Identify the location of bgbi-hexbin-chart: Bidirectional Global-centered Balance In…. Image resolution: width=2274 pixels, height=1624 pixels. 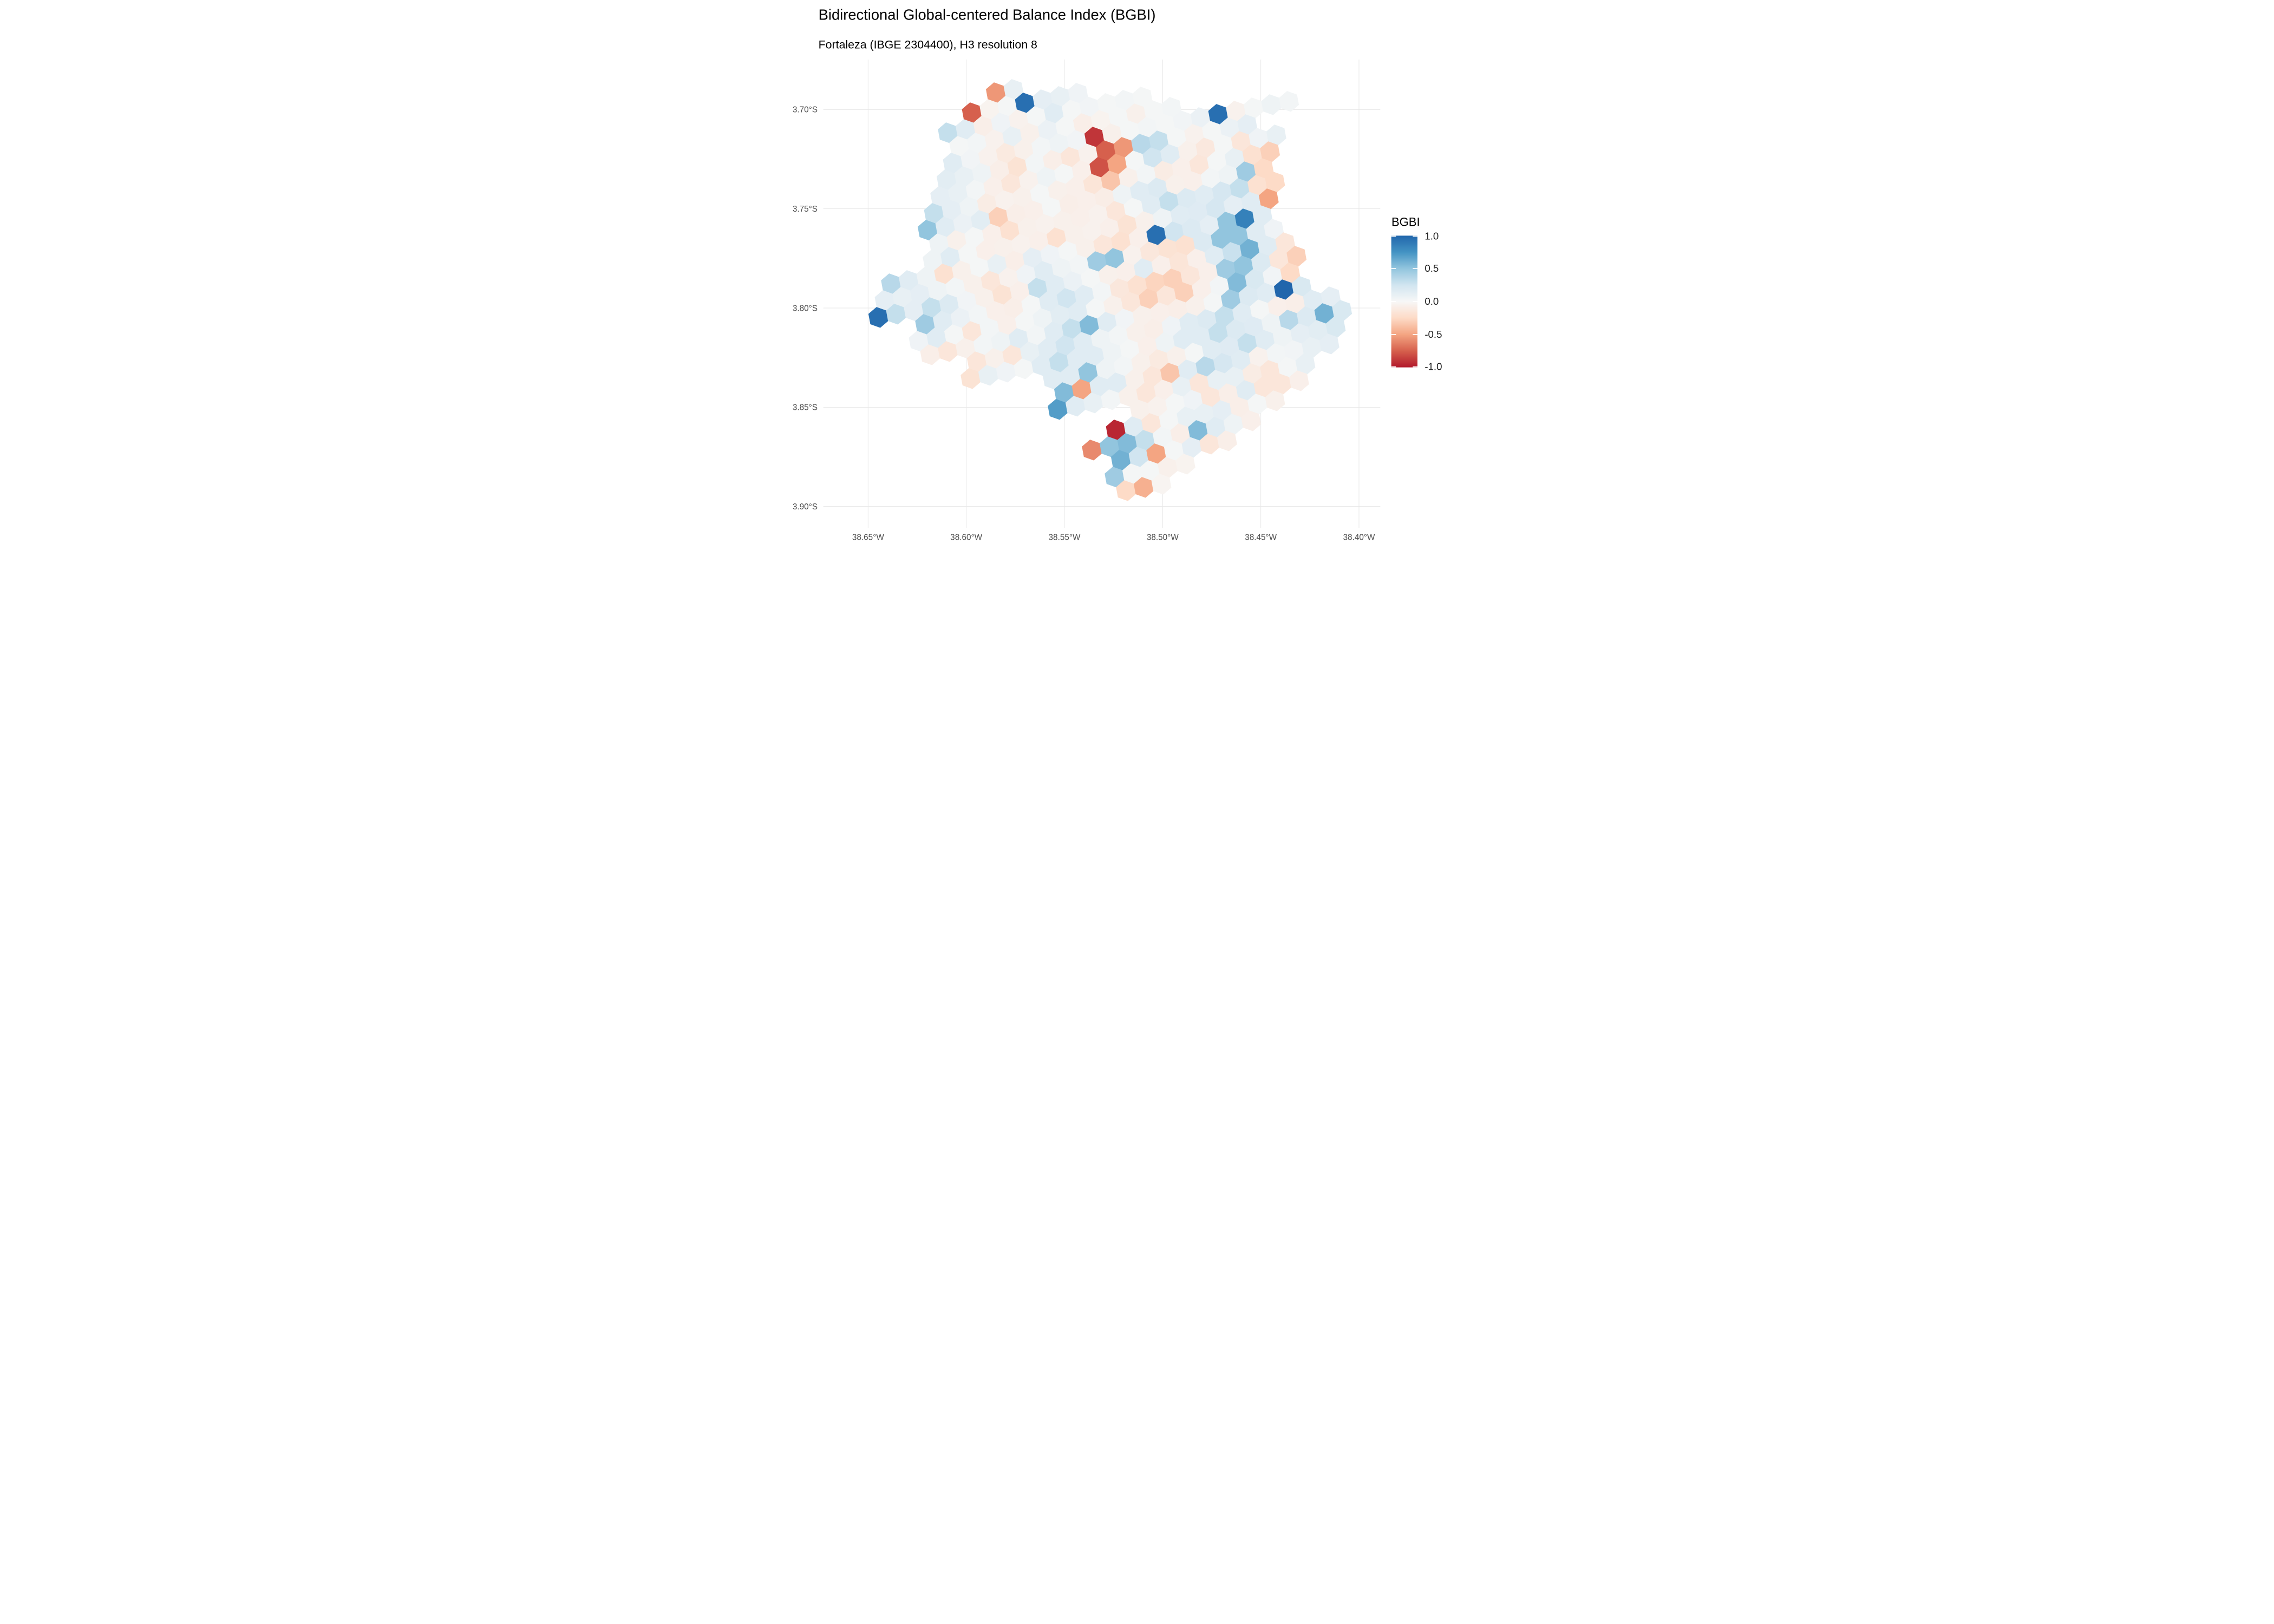
(1137, 270).